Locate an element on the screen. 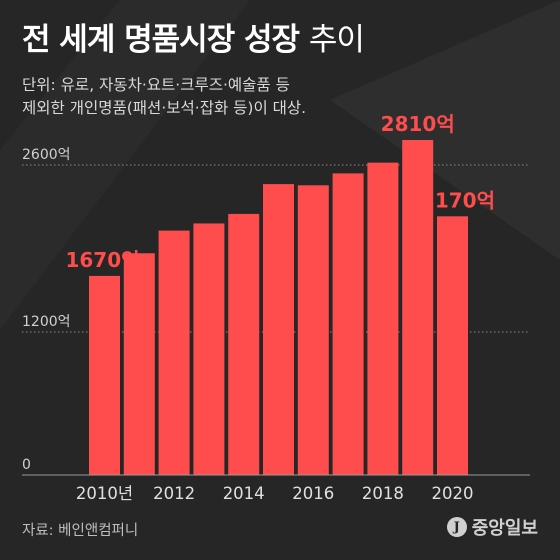 The image size is (560, 560). y-tick-label: 2600억 is located at coordinates (46, 155).